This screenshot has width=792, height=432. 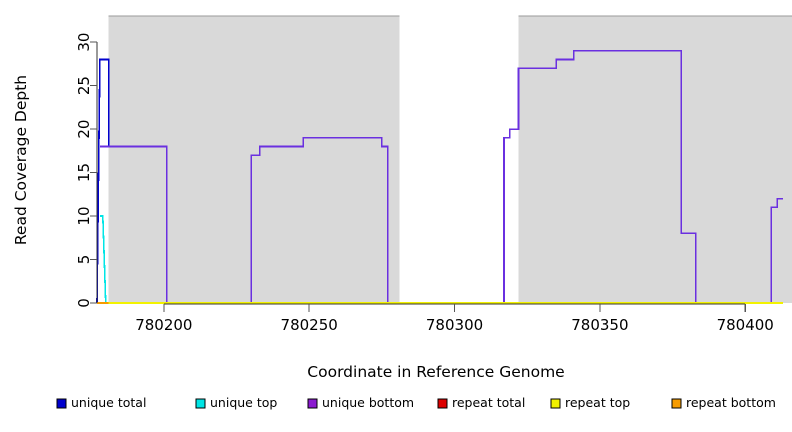 What do you see at coordinates (163, 325) in the screenshot?
I see `x-tick-label-780200: 780200` at bounding box center [163, 325].